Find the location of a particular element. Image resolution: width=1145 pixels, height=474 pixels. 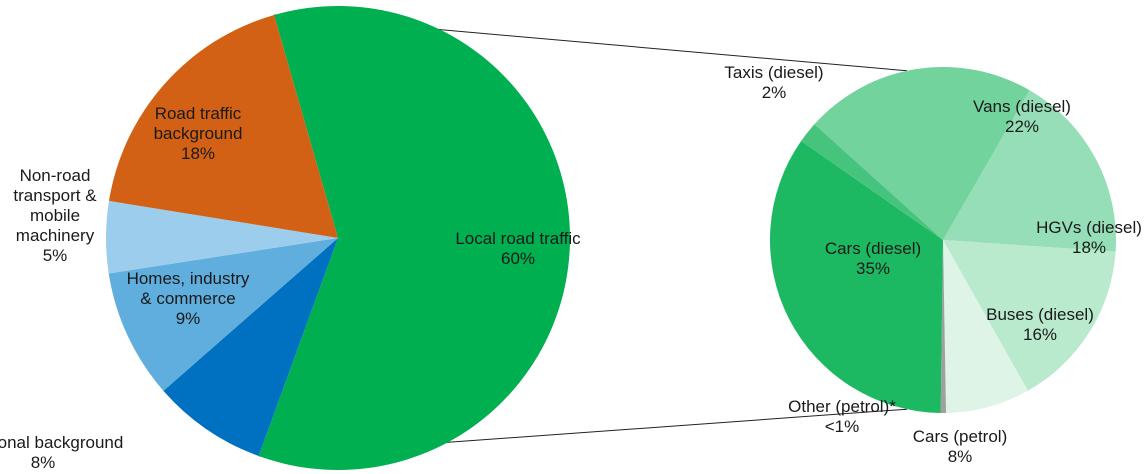

label-line: 9% is located at coordinates (188, 318).